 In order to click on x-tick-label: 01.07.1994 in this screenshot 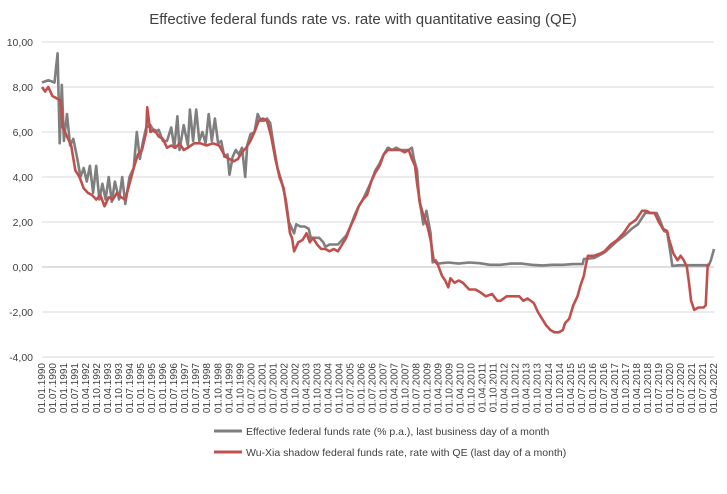, I will do `click(130, 388)`.